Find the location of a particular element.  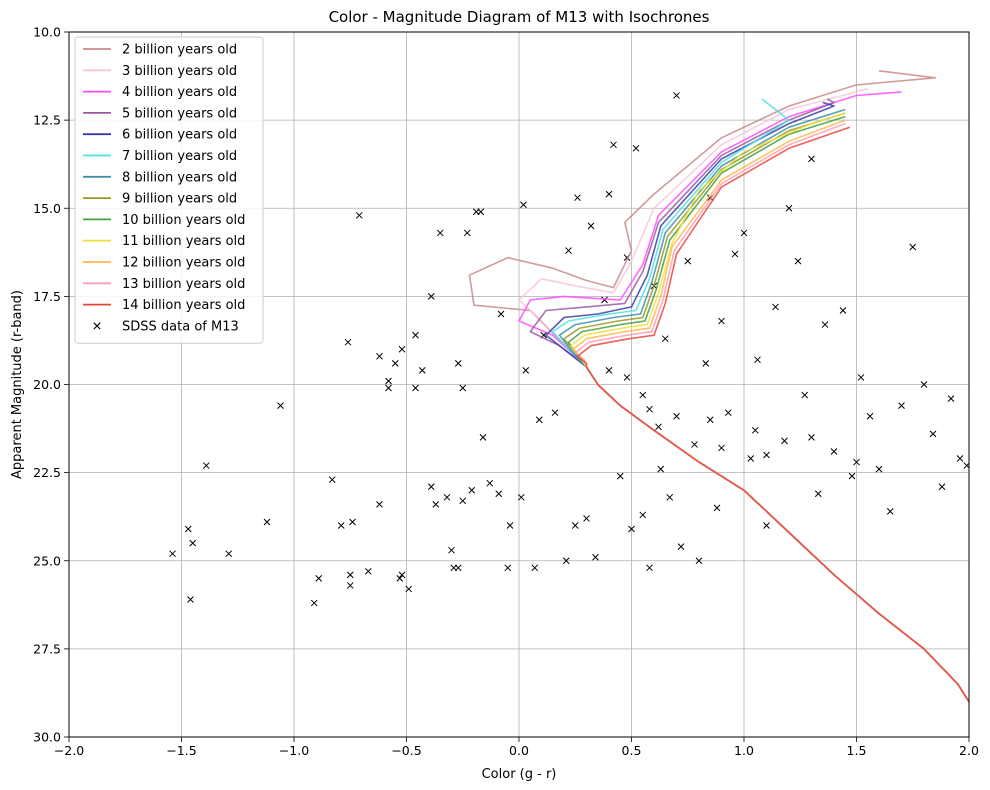

legend-label: 4 billion years old is located at coordinates (179, 92).